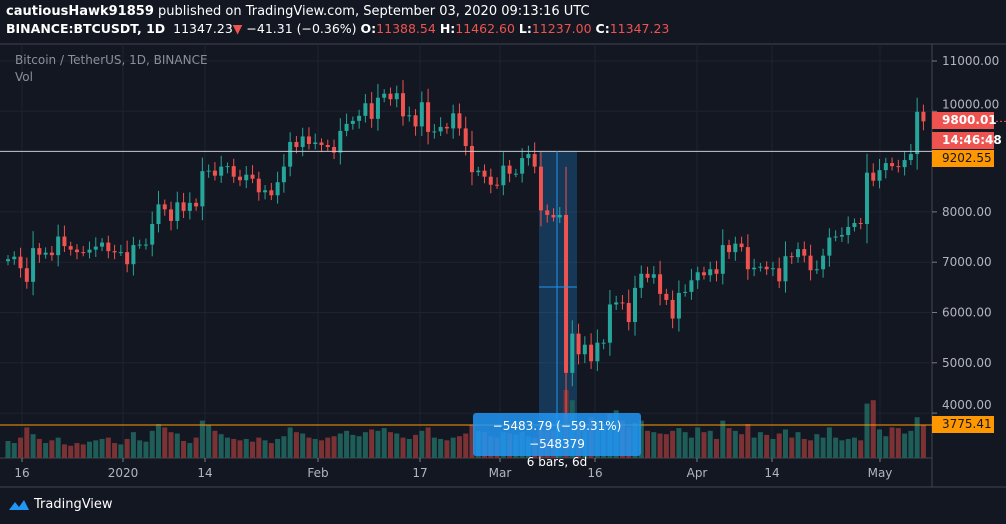 The width and height of the screenshot is (1006, 524). Describe the element at coordinates (963, 424) in the screenshot. I see `hline-lower-label: 3775.41` at that location.